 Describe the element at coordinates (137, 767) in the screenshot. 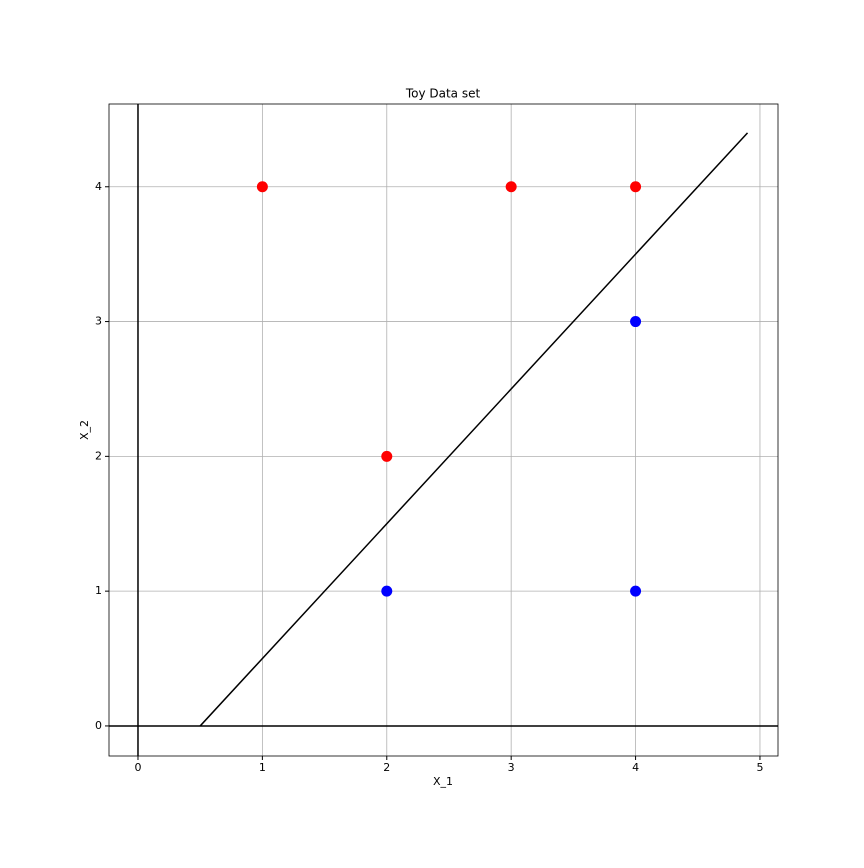

I see `x-tick-label: 0` at that location.